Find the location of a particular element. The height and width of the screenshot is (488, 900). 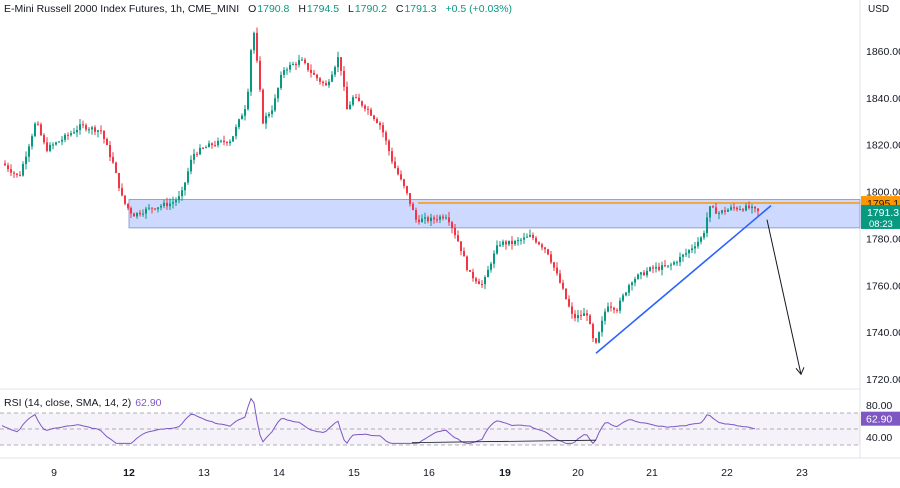

open-label: O is located at coordinates (252, 9).